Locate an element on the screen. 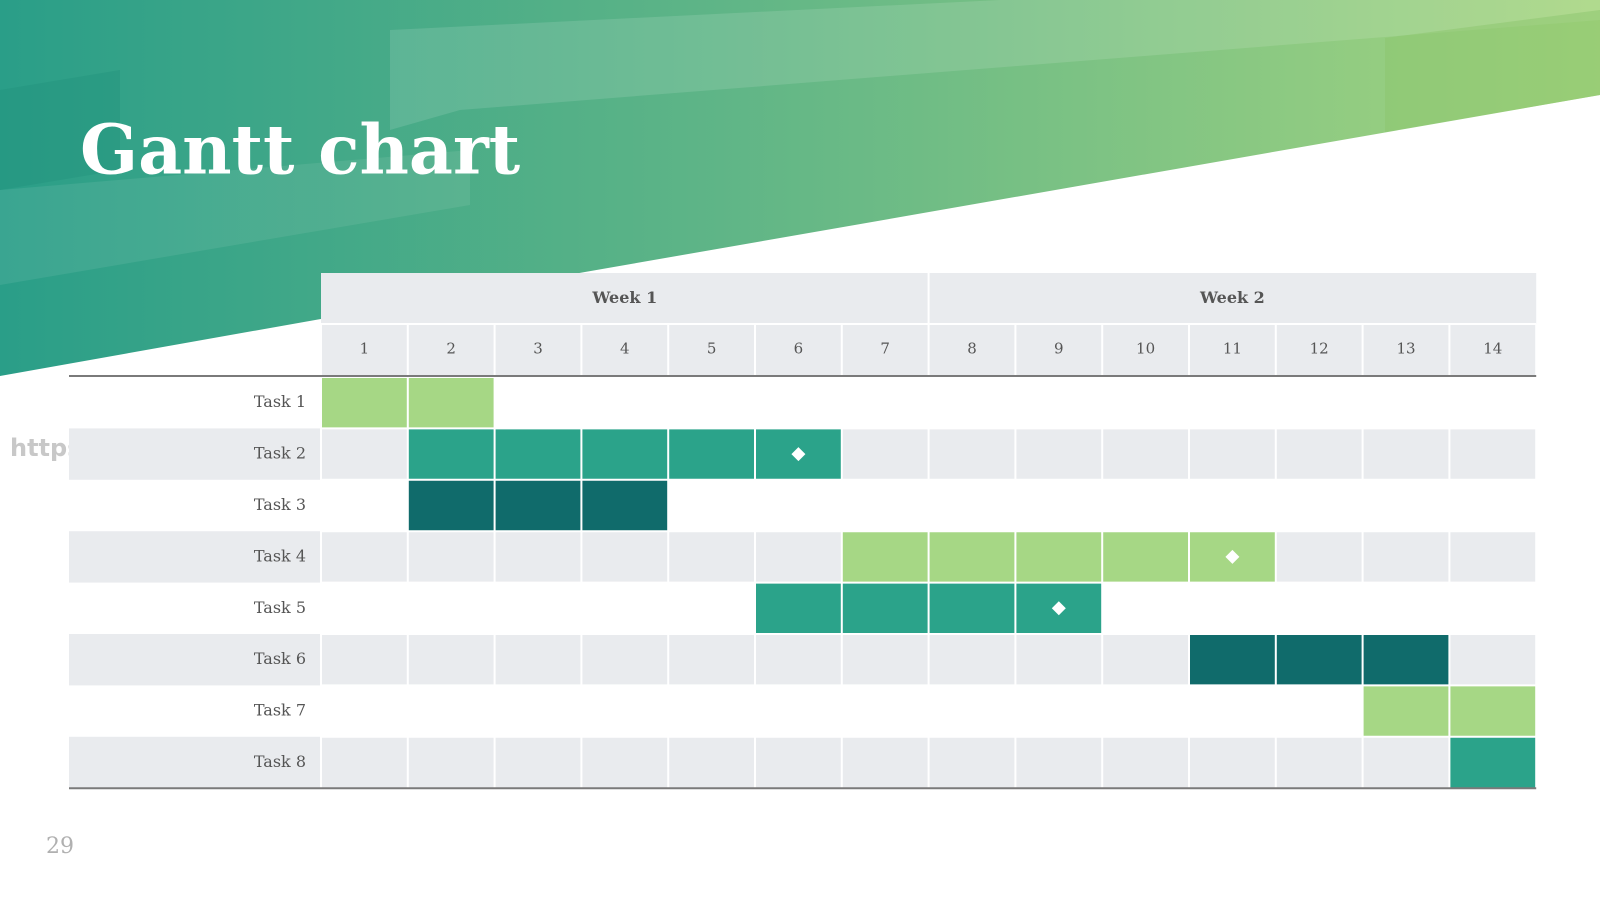 Image resolution: width=1600 pixels, height=900 pixels. day-label: 3 is located at coordinates (538, 349).